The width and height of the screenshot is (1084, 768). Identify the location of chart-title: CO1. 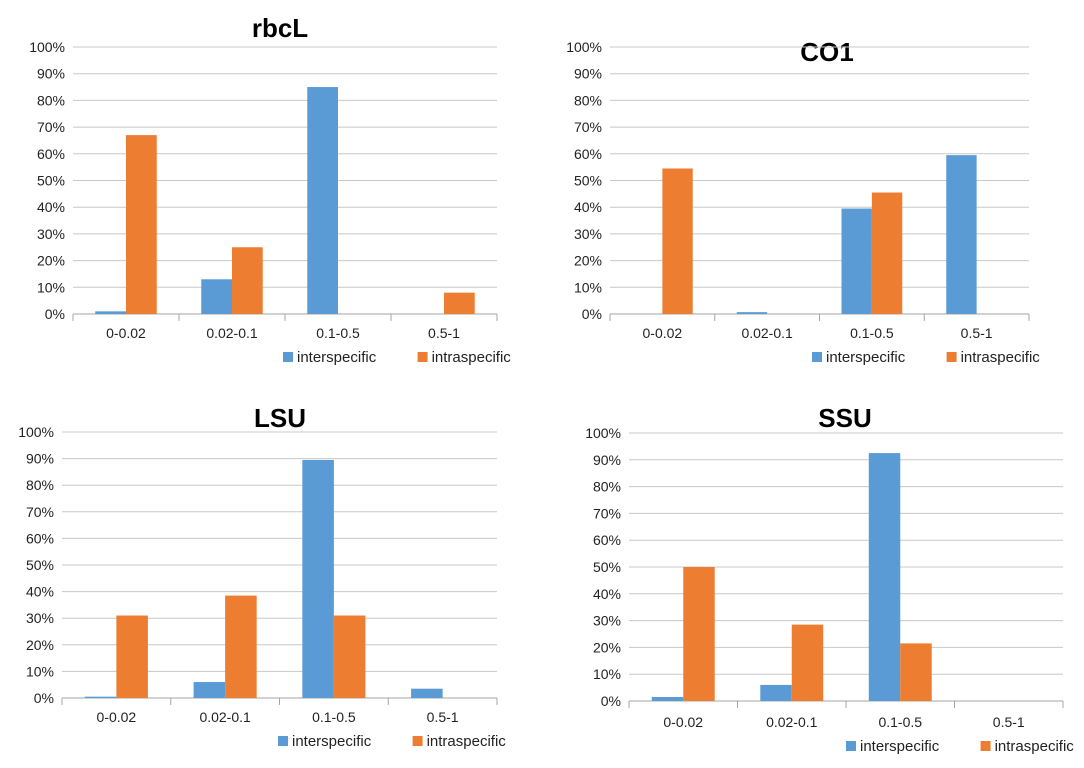
(826, 52).